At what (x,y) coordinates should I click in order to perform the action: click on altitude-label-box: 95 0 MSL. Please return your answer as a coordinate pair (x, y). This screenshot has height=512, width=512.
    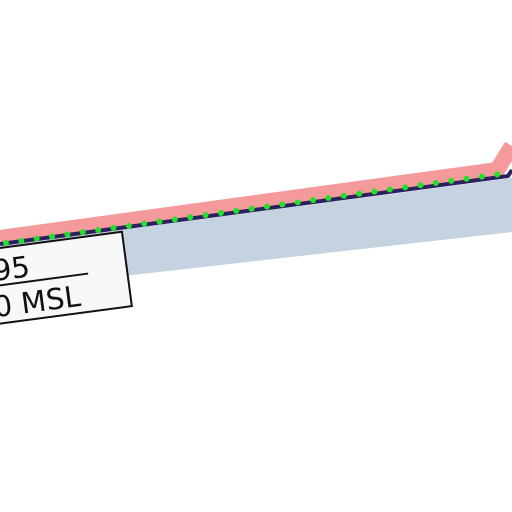
    Looking at the image, I should click on (66, 279).